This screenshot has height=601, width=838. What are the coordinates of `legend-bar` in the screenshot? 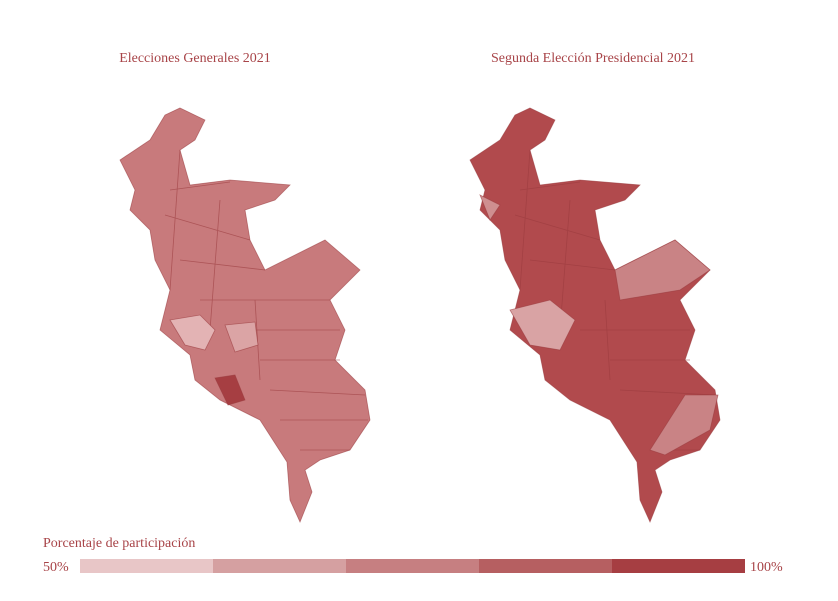 It's located at (412, 566).